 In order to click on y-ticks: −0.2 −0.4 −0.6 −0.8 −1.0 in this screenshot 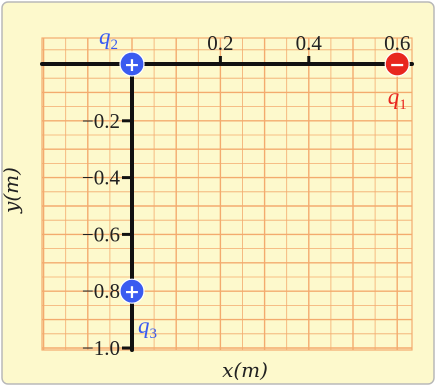, I will do `click(107, 234)`.